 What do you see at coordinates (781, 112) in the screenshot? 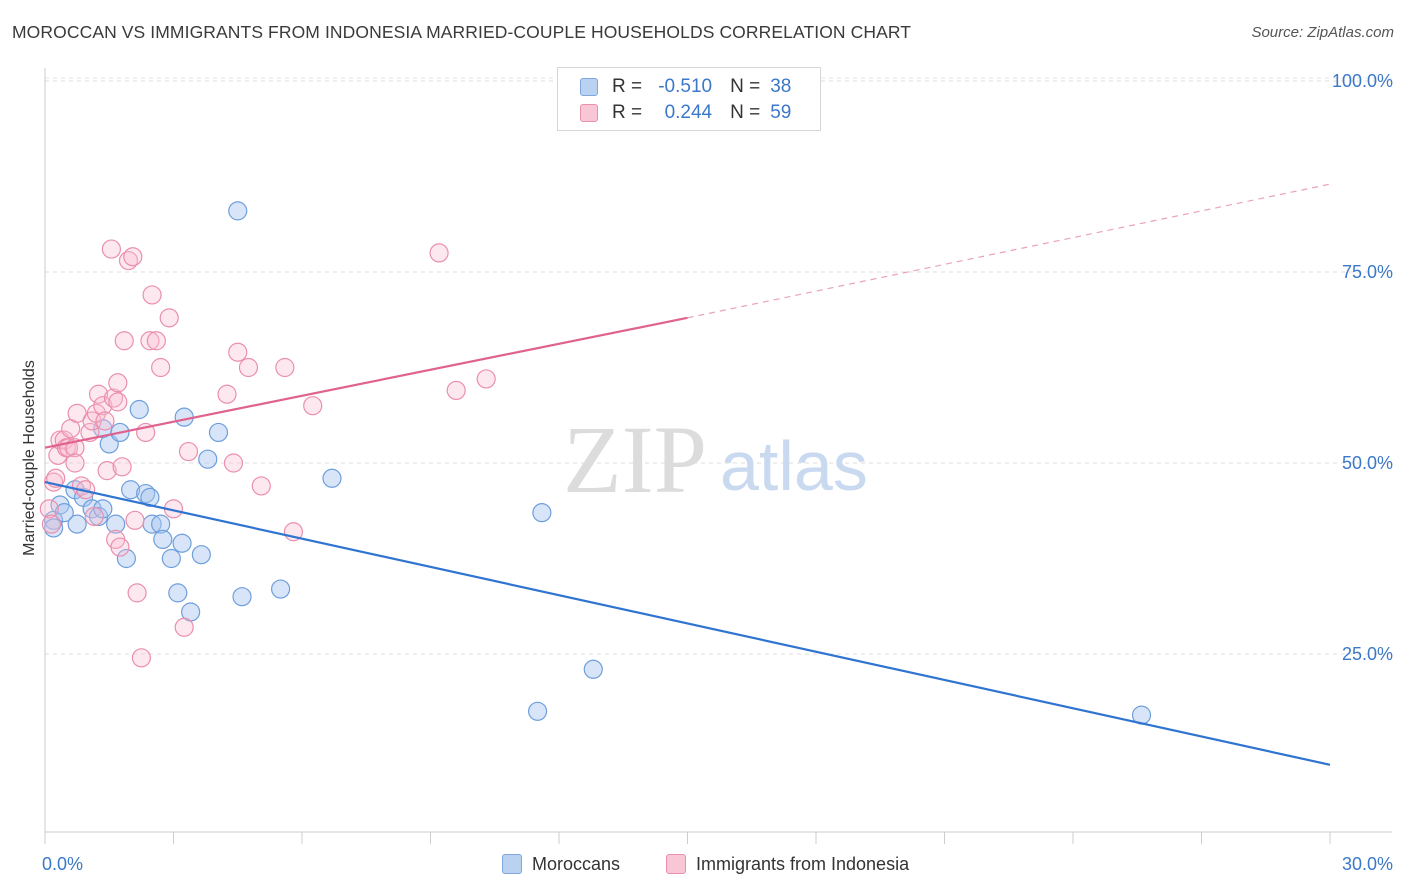
I see `legend-n-value: 59` at bounding box center [781, 112].